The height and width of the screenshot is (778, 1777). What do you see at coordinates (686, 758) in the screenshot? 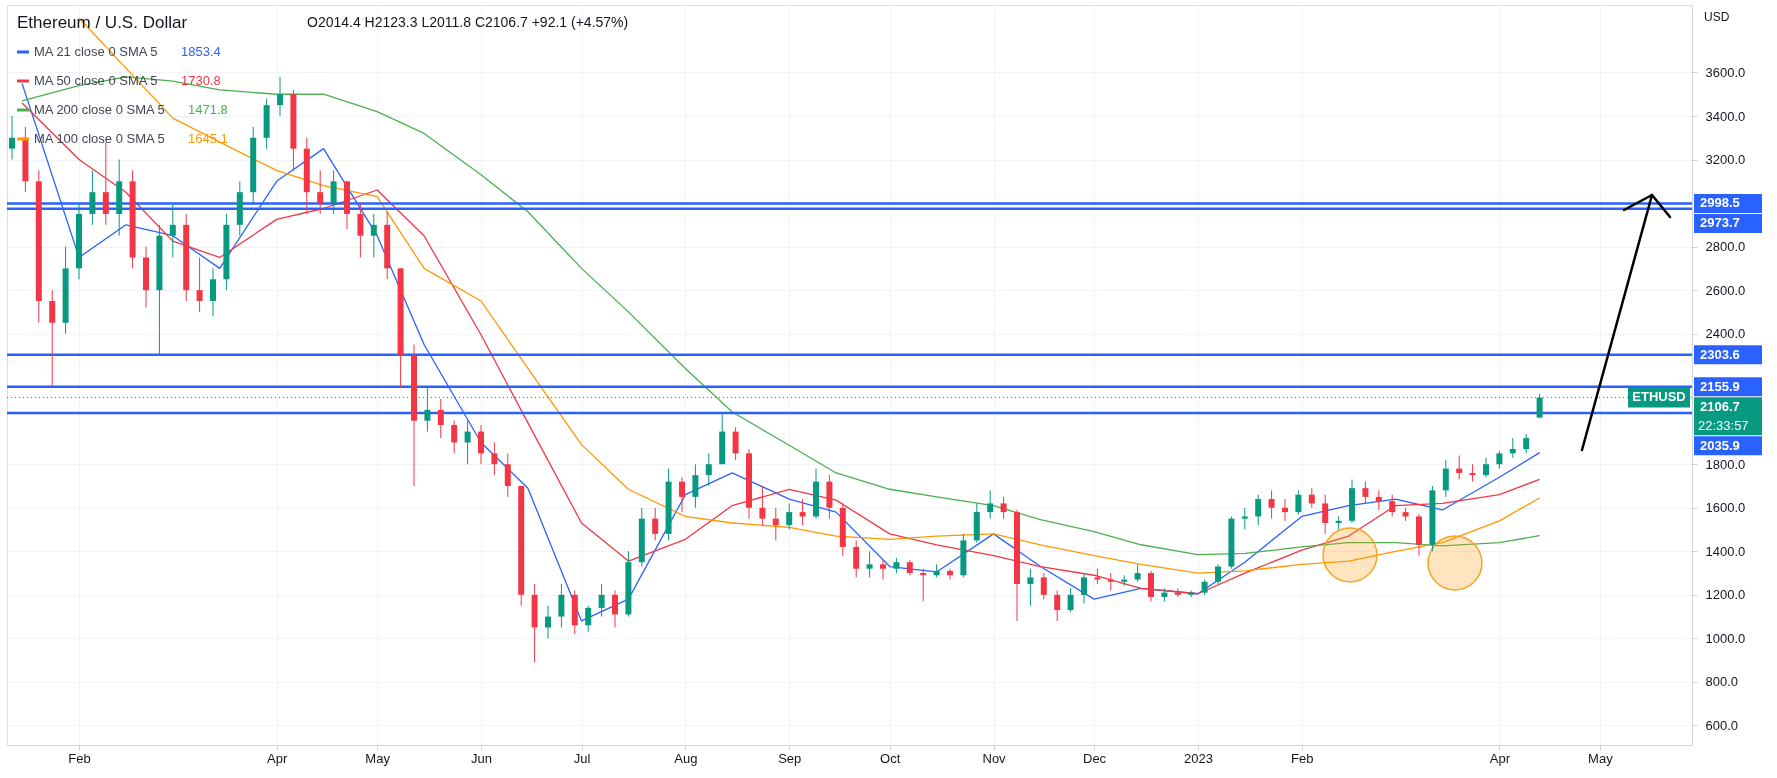
I see `x-tick-label: Aug` at bounding box center [686, 758].